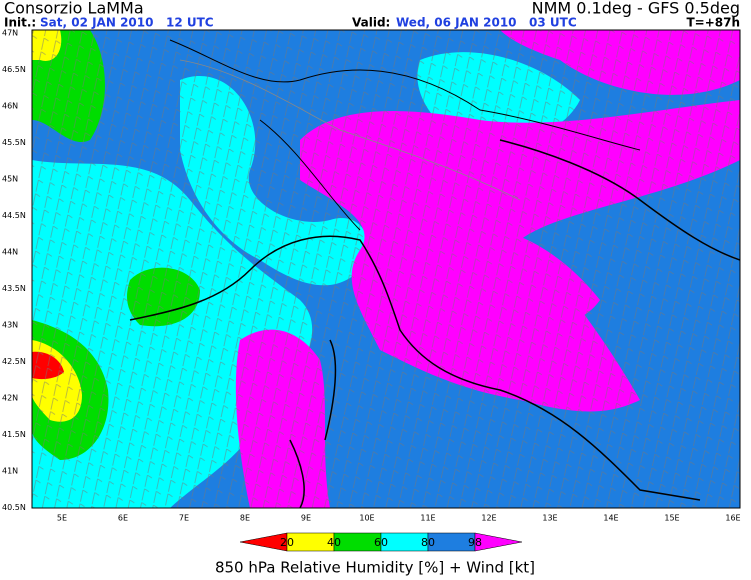 This screenshot has height=580, width=751. Describe the element at coordinates (488, 518) in the screenshot. I see `lon-label: 12E` at that location.